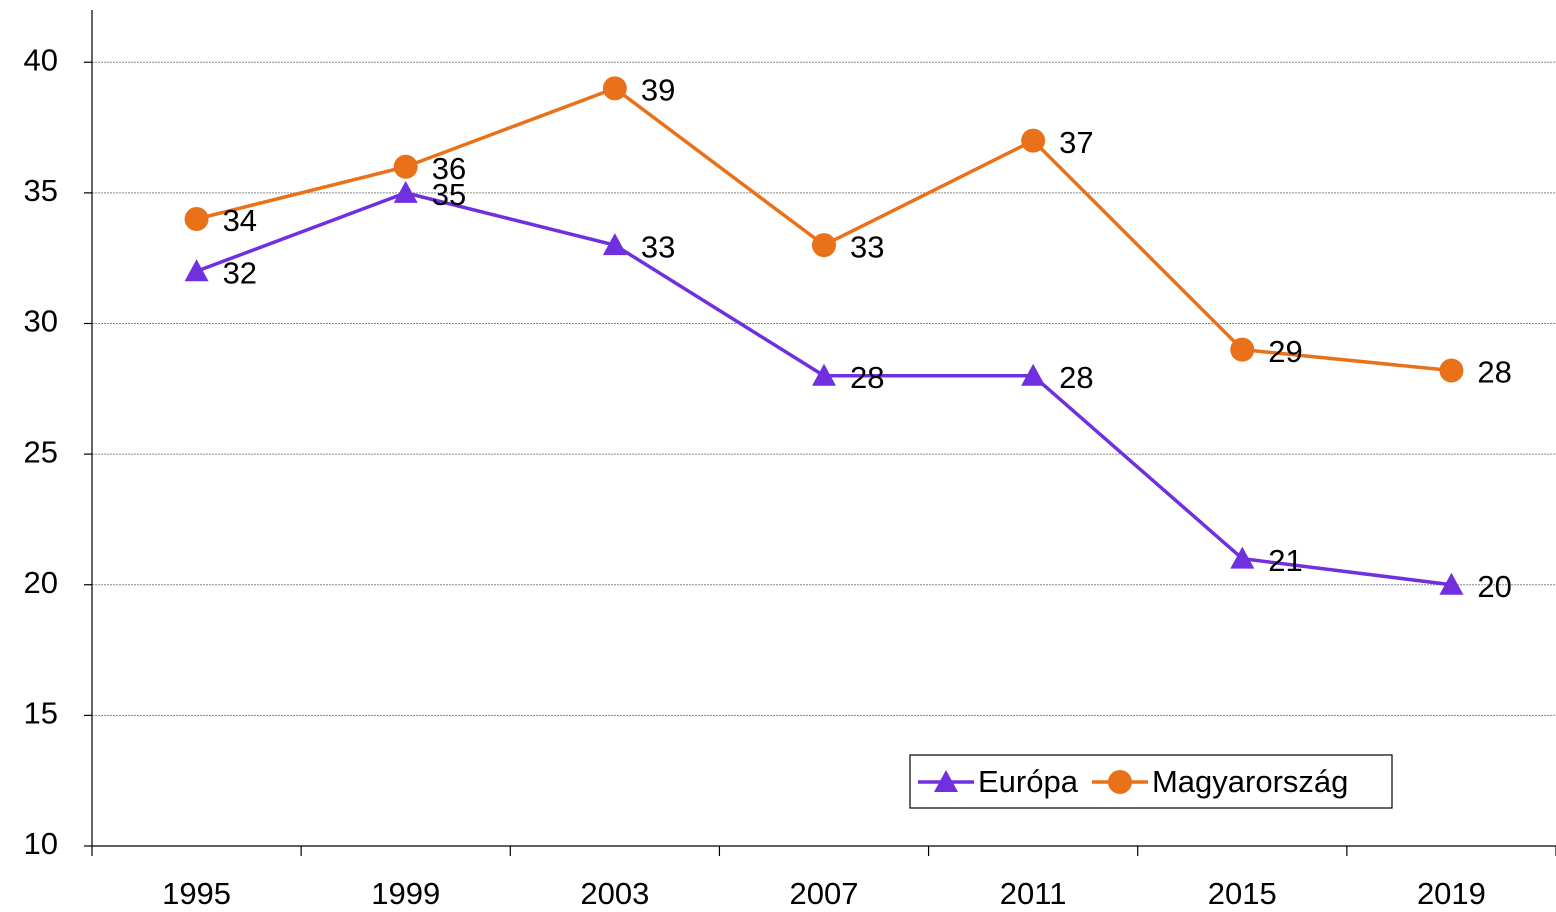 This screenshot has height=912, width=1556. What do you see at coordinates (41, 843) in the screenshot?
I see `y-tick-label: 10` at bounding box center [41, 843].